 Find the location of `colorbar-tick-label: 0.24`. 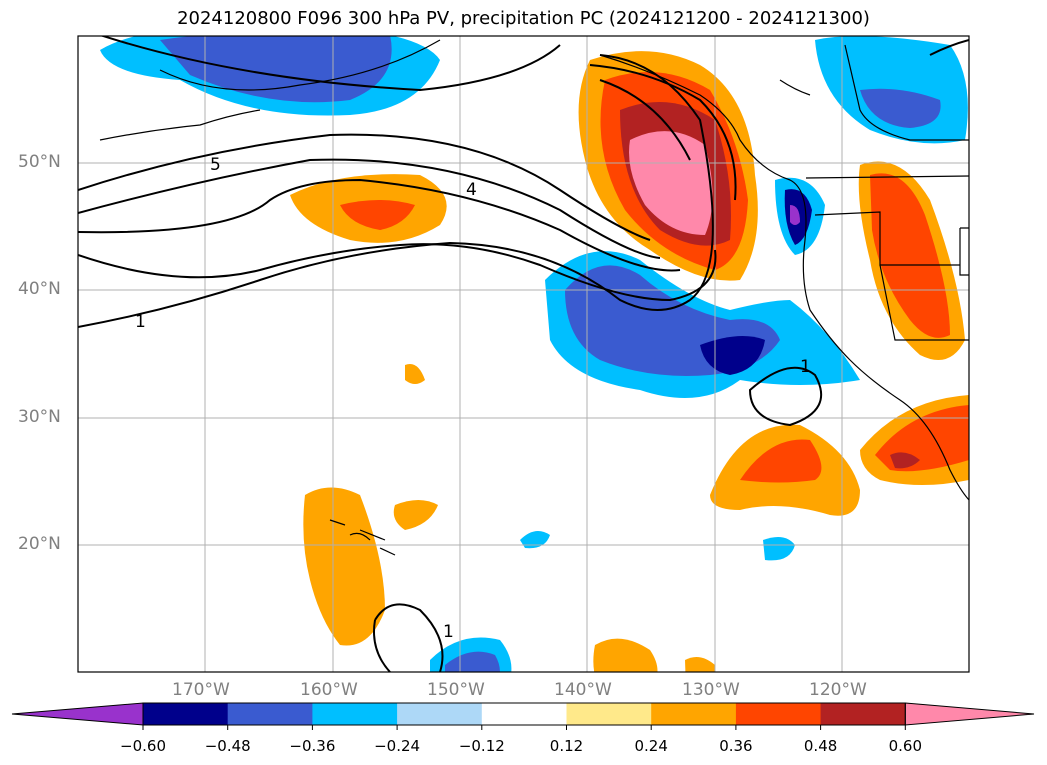

colorbar-tick-label: 0.24 is located at coordinates (651, 746).